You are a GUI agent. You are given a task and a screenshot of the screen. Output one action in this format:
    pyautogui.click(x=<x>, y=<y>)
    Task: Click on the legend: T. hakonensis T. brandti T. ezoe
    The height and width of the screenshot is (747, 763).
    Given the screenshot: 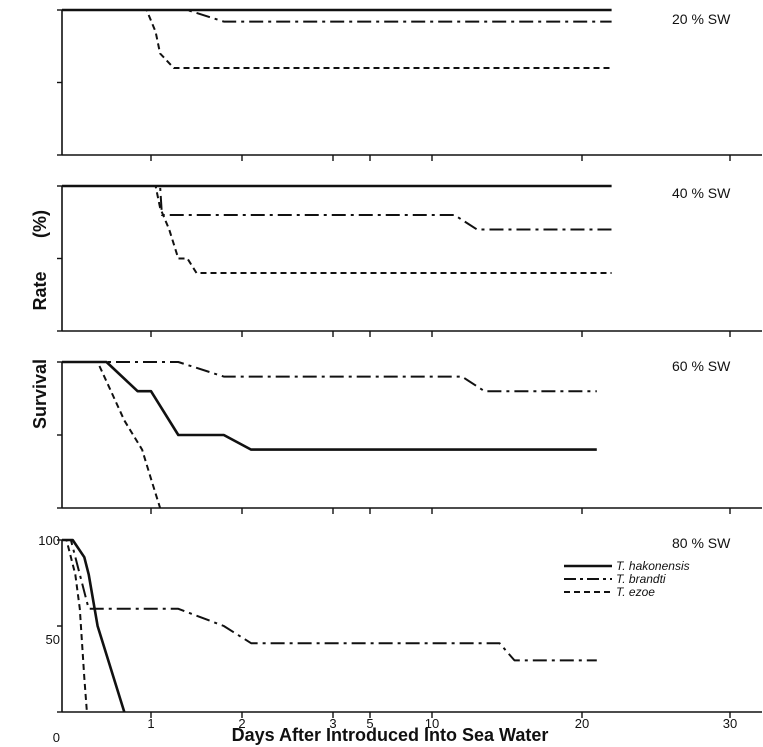 What is the action you would take?
    pyautogui.click(x=627, y=579)
    